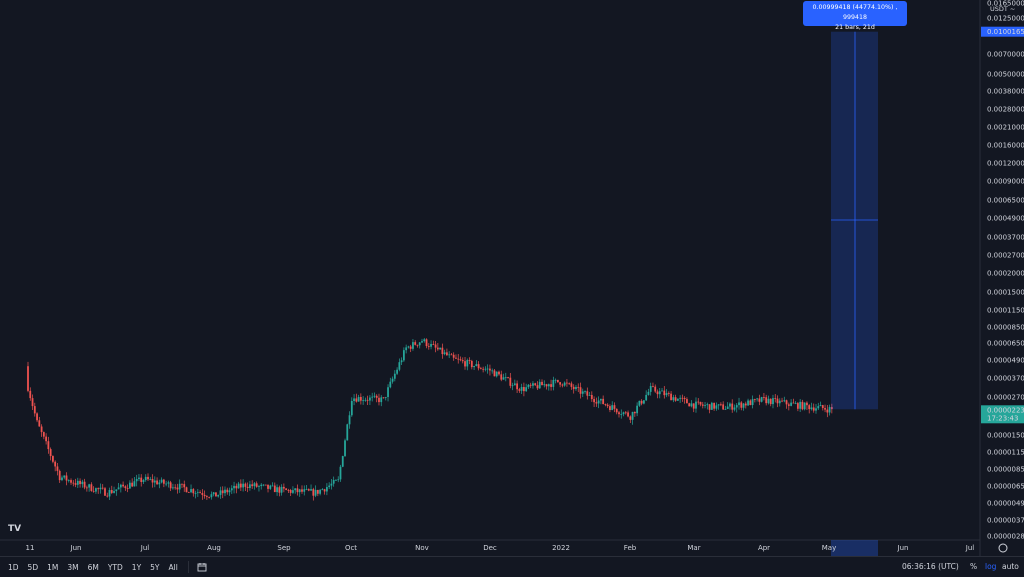 This screenshot has width=1024, height=577. What do you see at coordinates (53, 567) in the screenshot?
I see `range-1m-button: 1M` at bounding box center [53, 567].